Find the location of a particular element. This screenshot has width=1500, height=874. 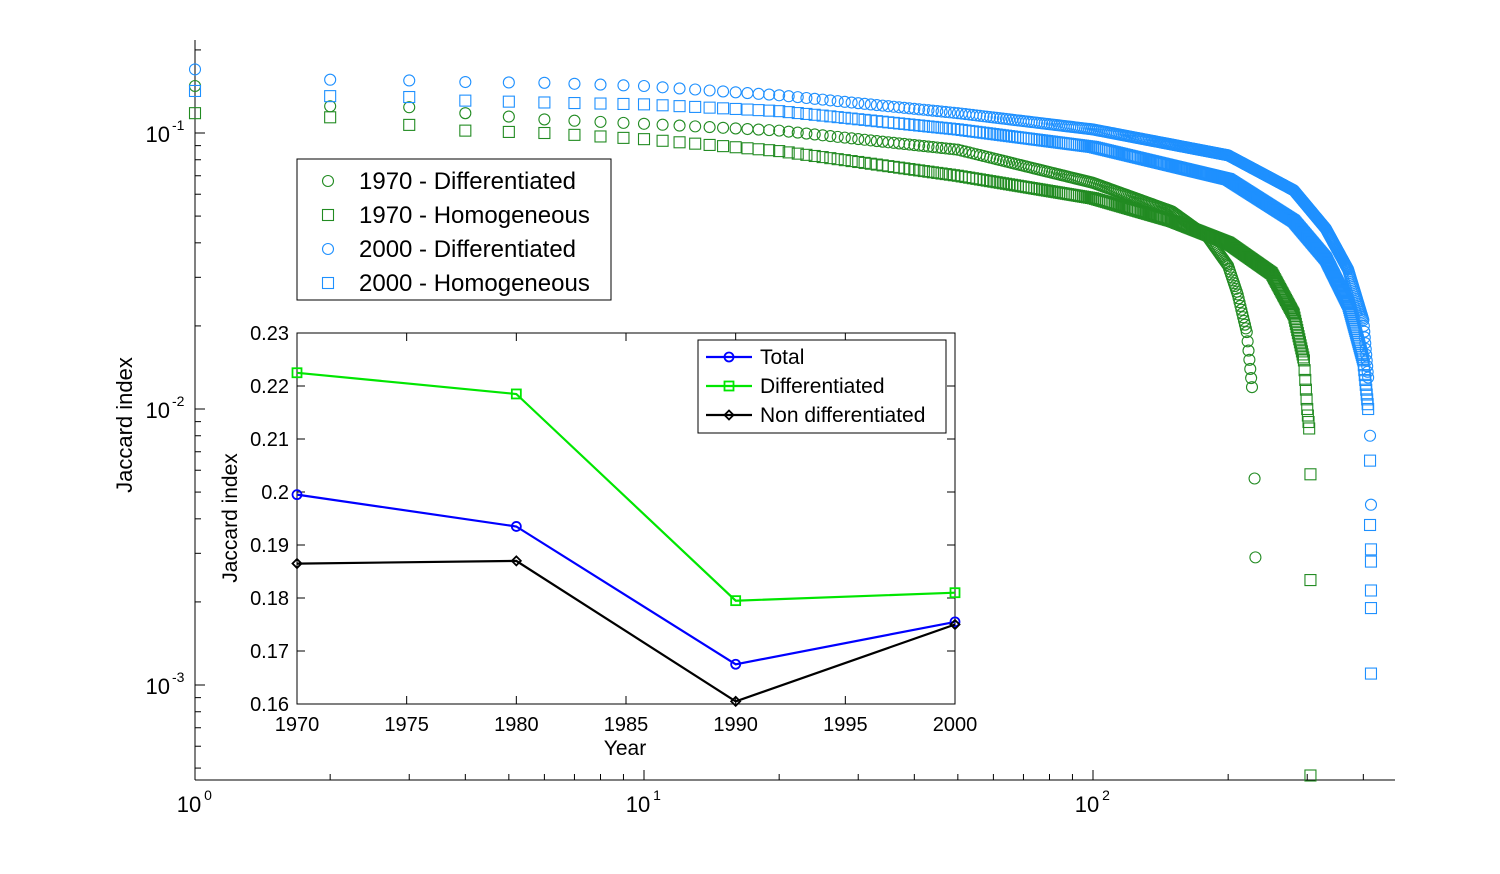

inset-xlabel: Year is located at coordinates (625, 748).